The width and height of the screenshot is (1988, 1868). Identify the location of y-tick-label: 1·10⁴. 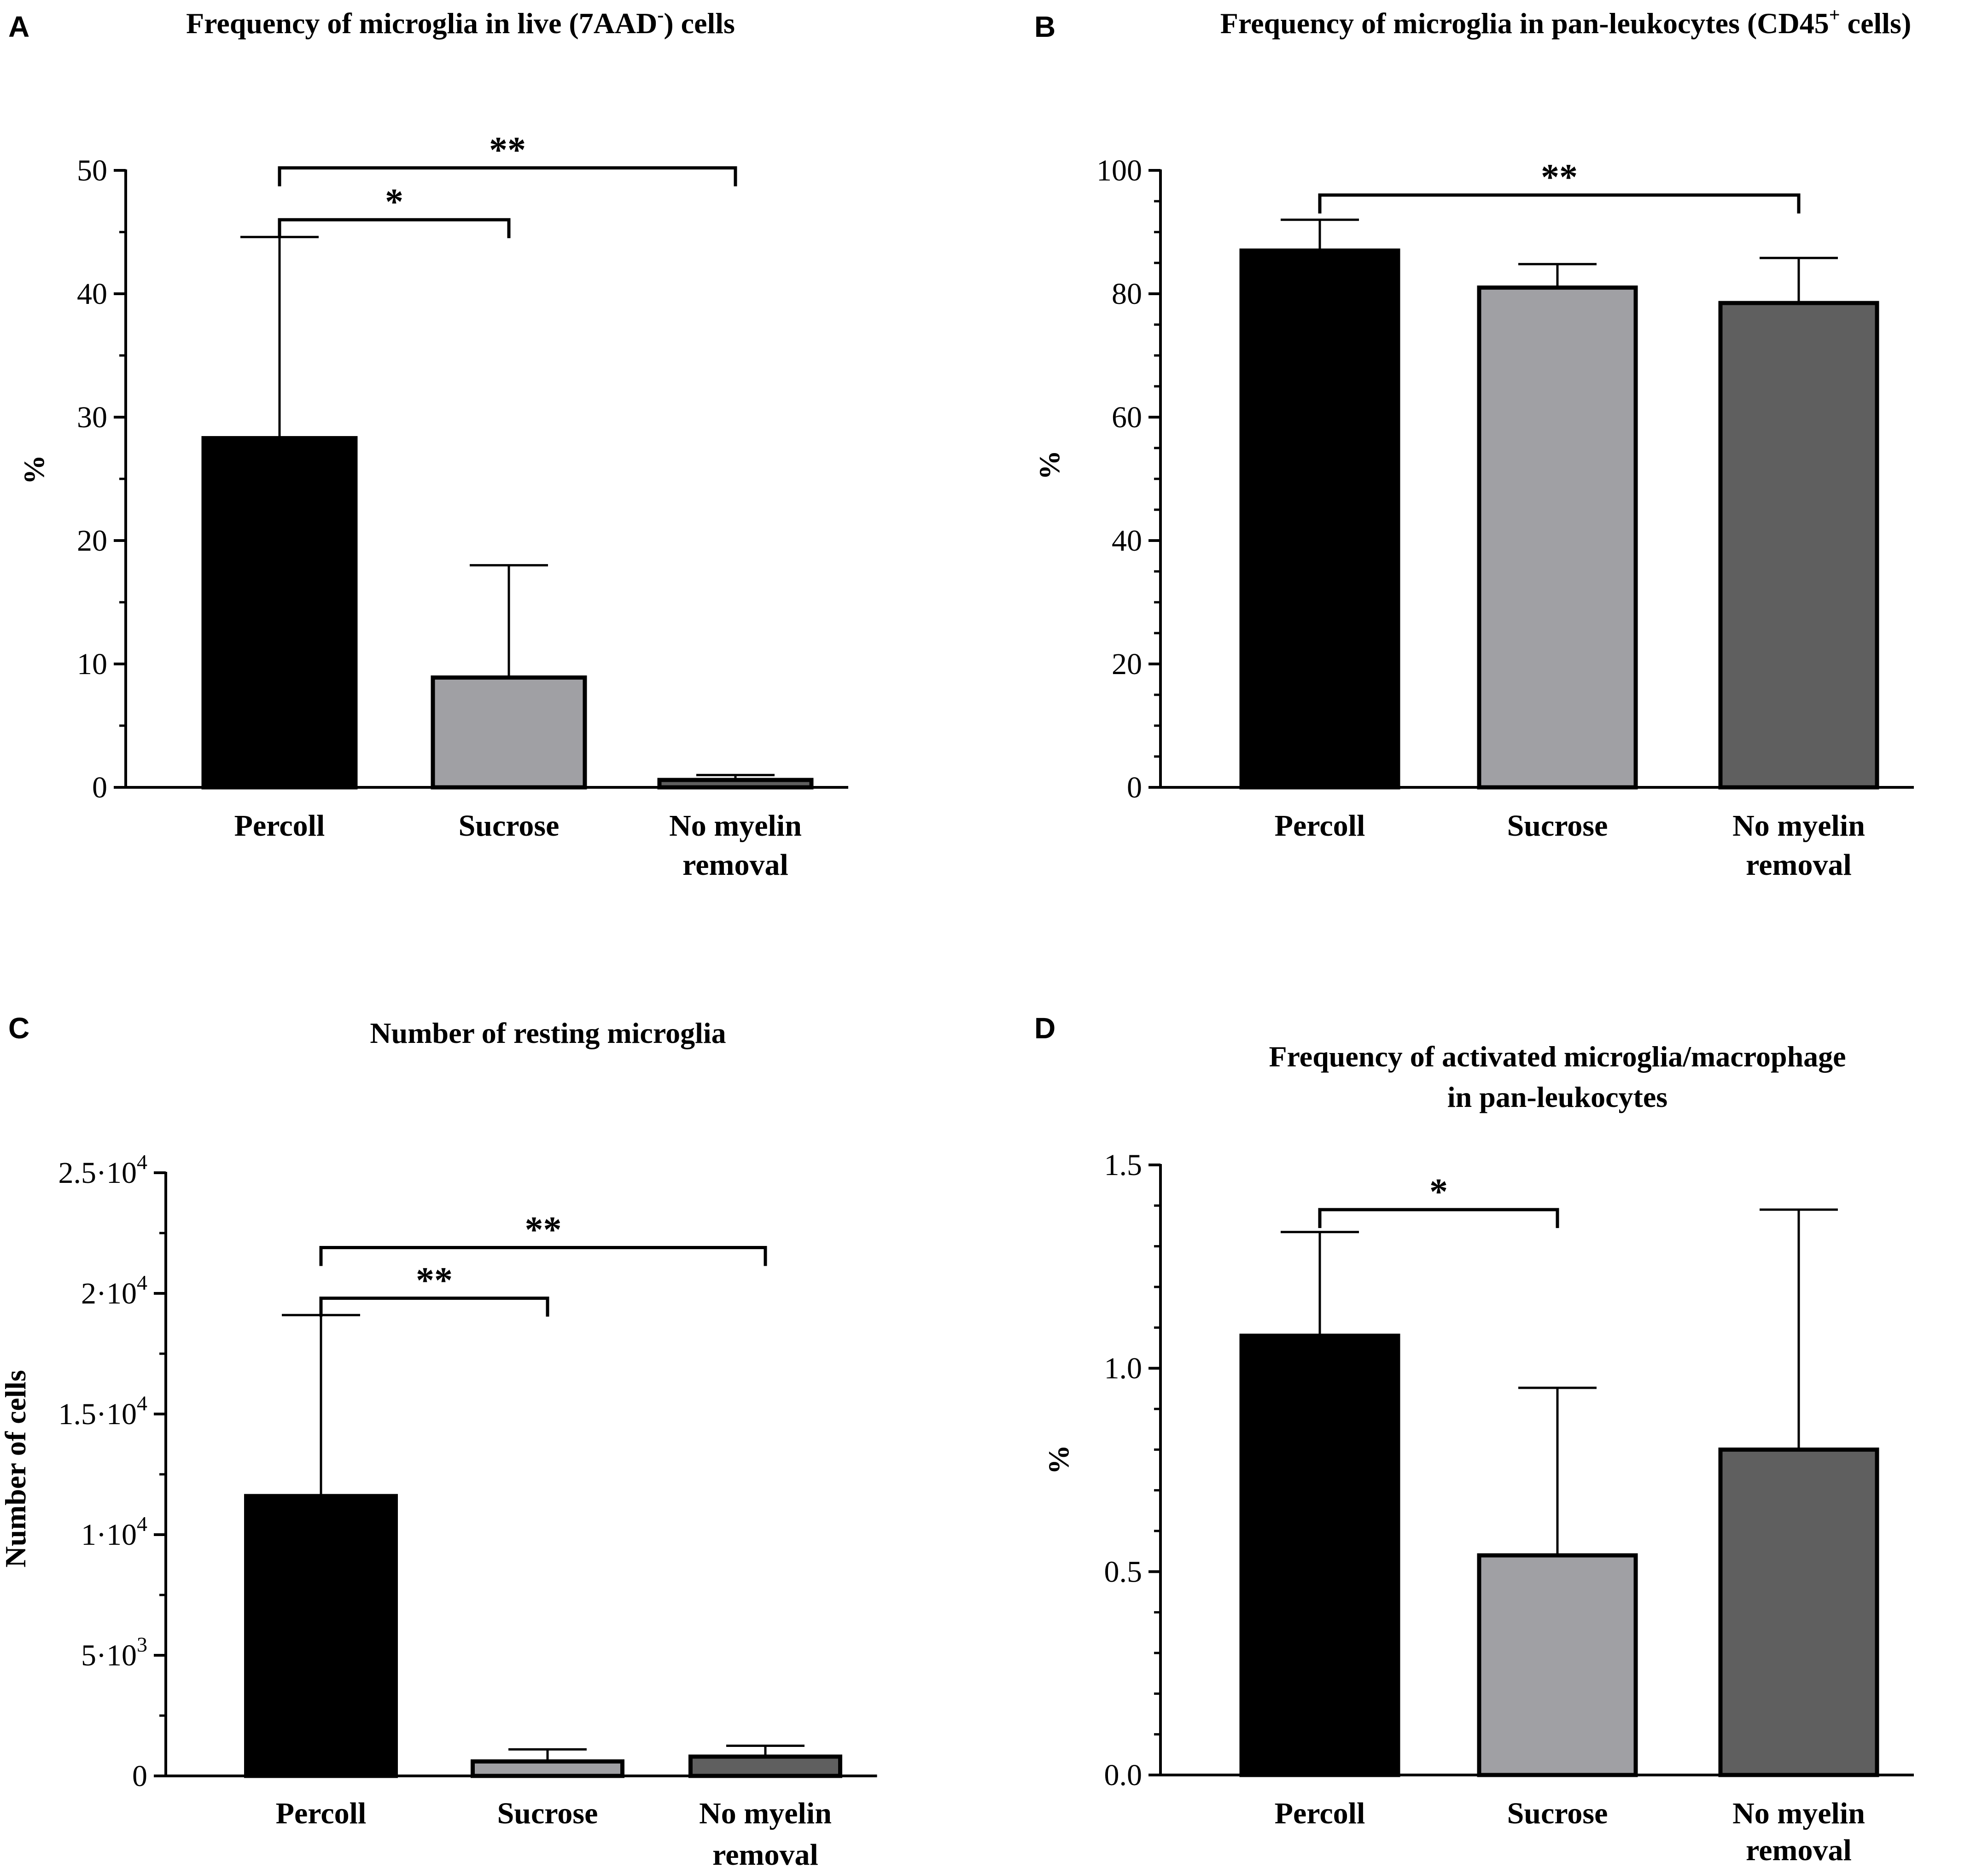
(114, 1532).